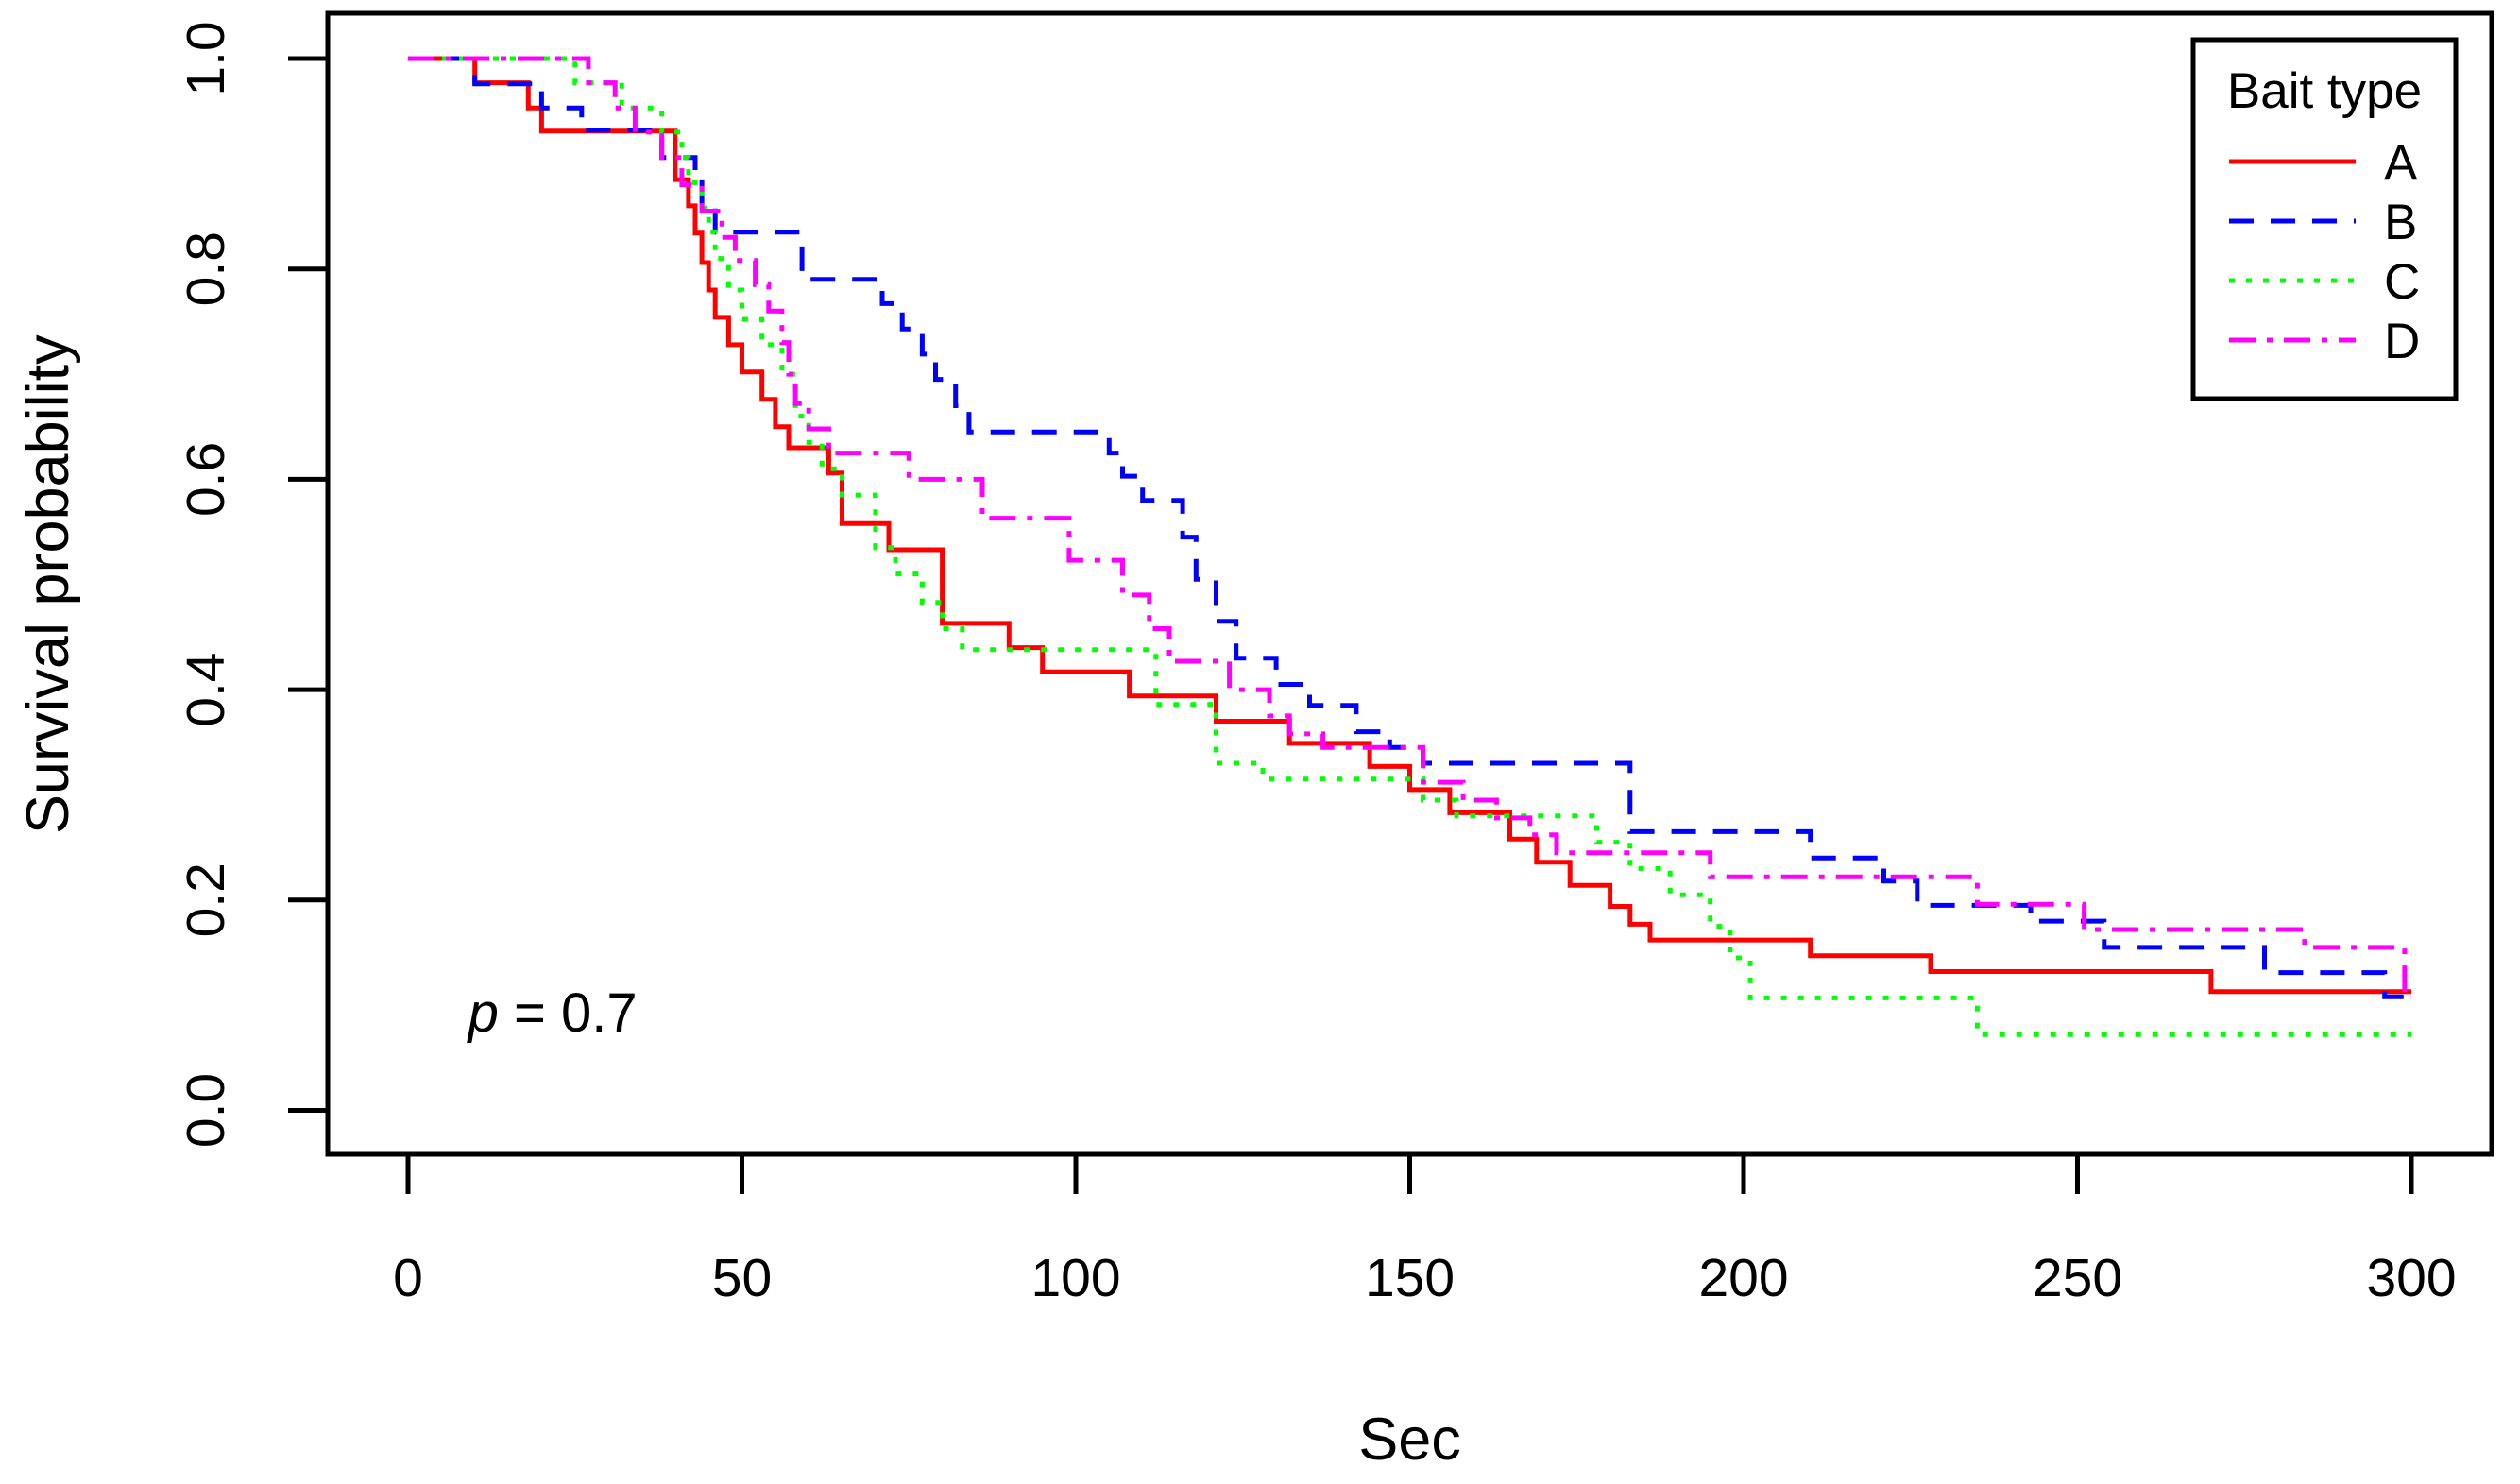 This screenshot has height=1484, width=2520. What do you see at coordinates (2402, 341) in the screenshot?
I see `legend-label-D: D` at bounding box center [2402, 341].